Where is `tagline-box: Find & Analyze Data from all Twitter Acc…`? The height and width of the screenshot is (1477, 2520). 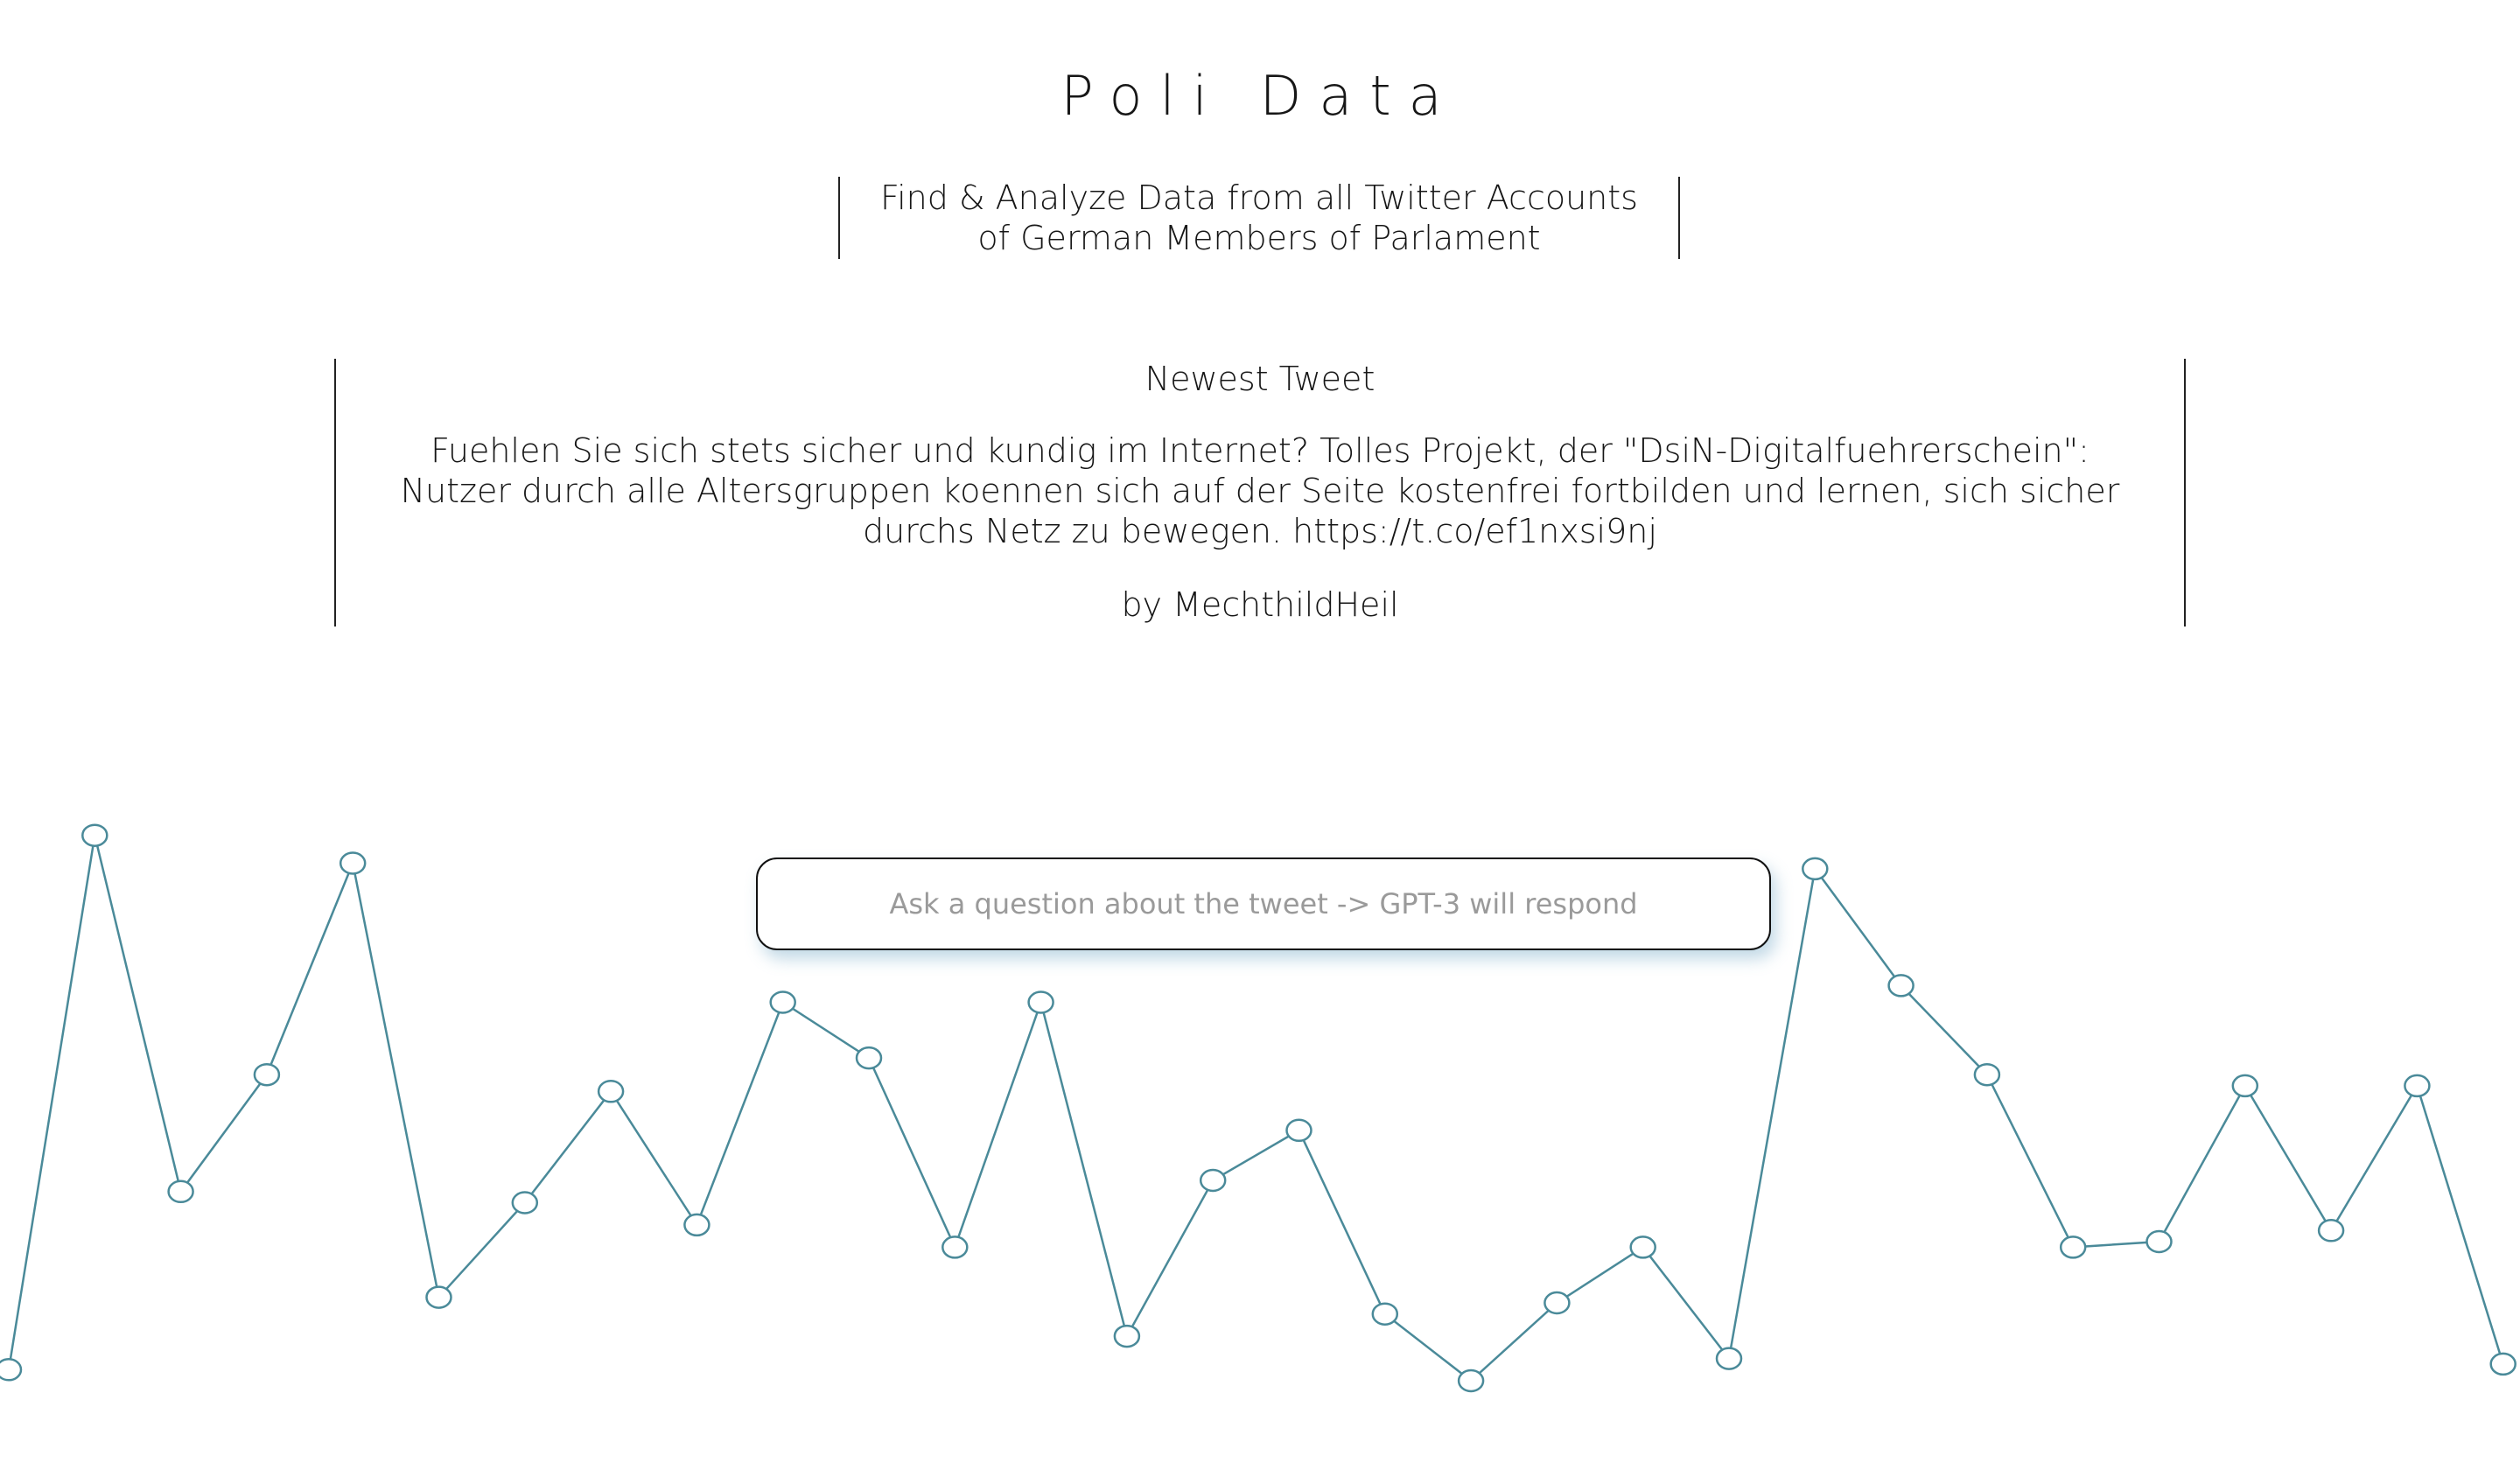 tagline-box: Find & Analyze Data from all Twitter Acc… is located at coordinates (1259, 218).